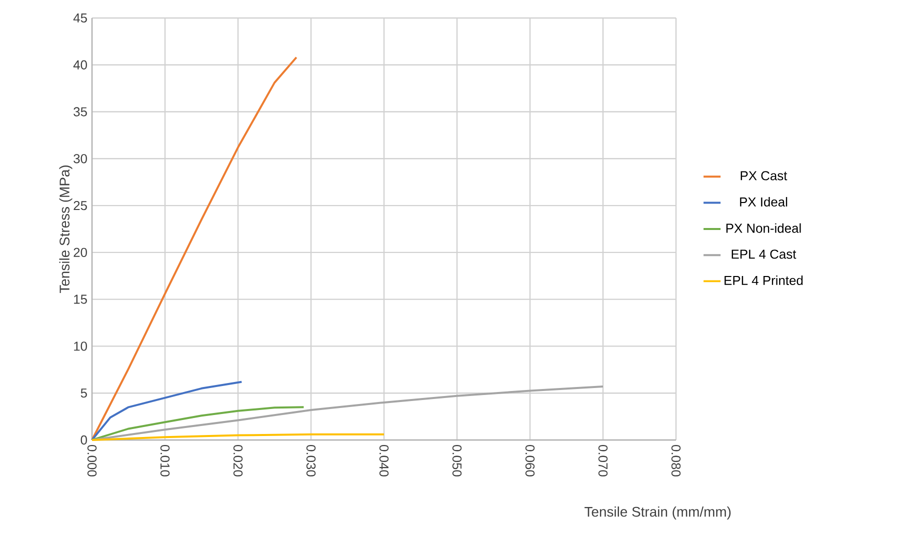 This screenshot has height=548, width=919. Describe the element at coordinates (657, 513) in the screenshot. I see `x-axis-title: Tensile Strain (mm/mm)` at that location.